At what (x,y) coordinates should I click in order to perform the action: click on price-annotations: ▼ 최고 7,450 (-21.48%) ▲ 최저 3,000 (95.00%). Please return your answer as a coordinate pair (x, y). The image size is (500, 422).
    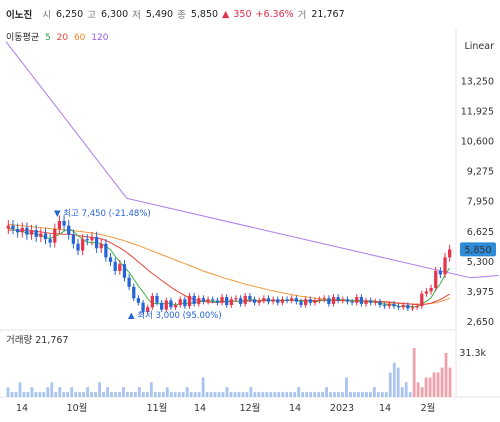
    Looking at the image, I should click on (138, 264).